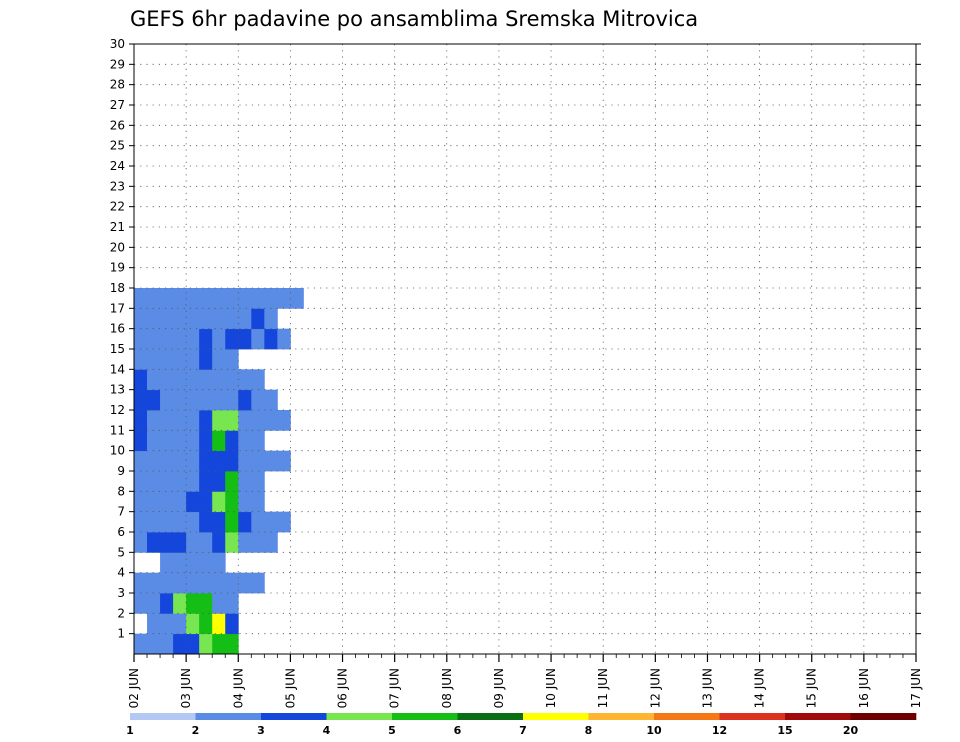 The height and width of the screenshot is (742, 960). I want to click on y-tick-label: 9, so click(121, 471).